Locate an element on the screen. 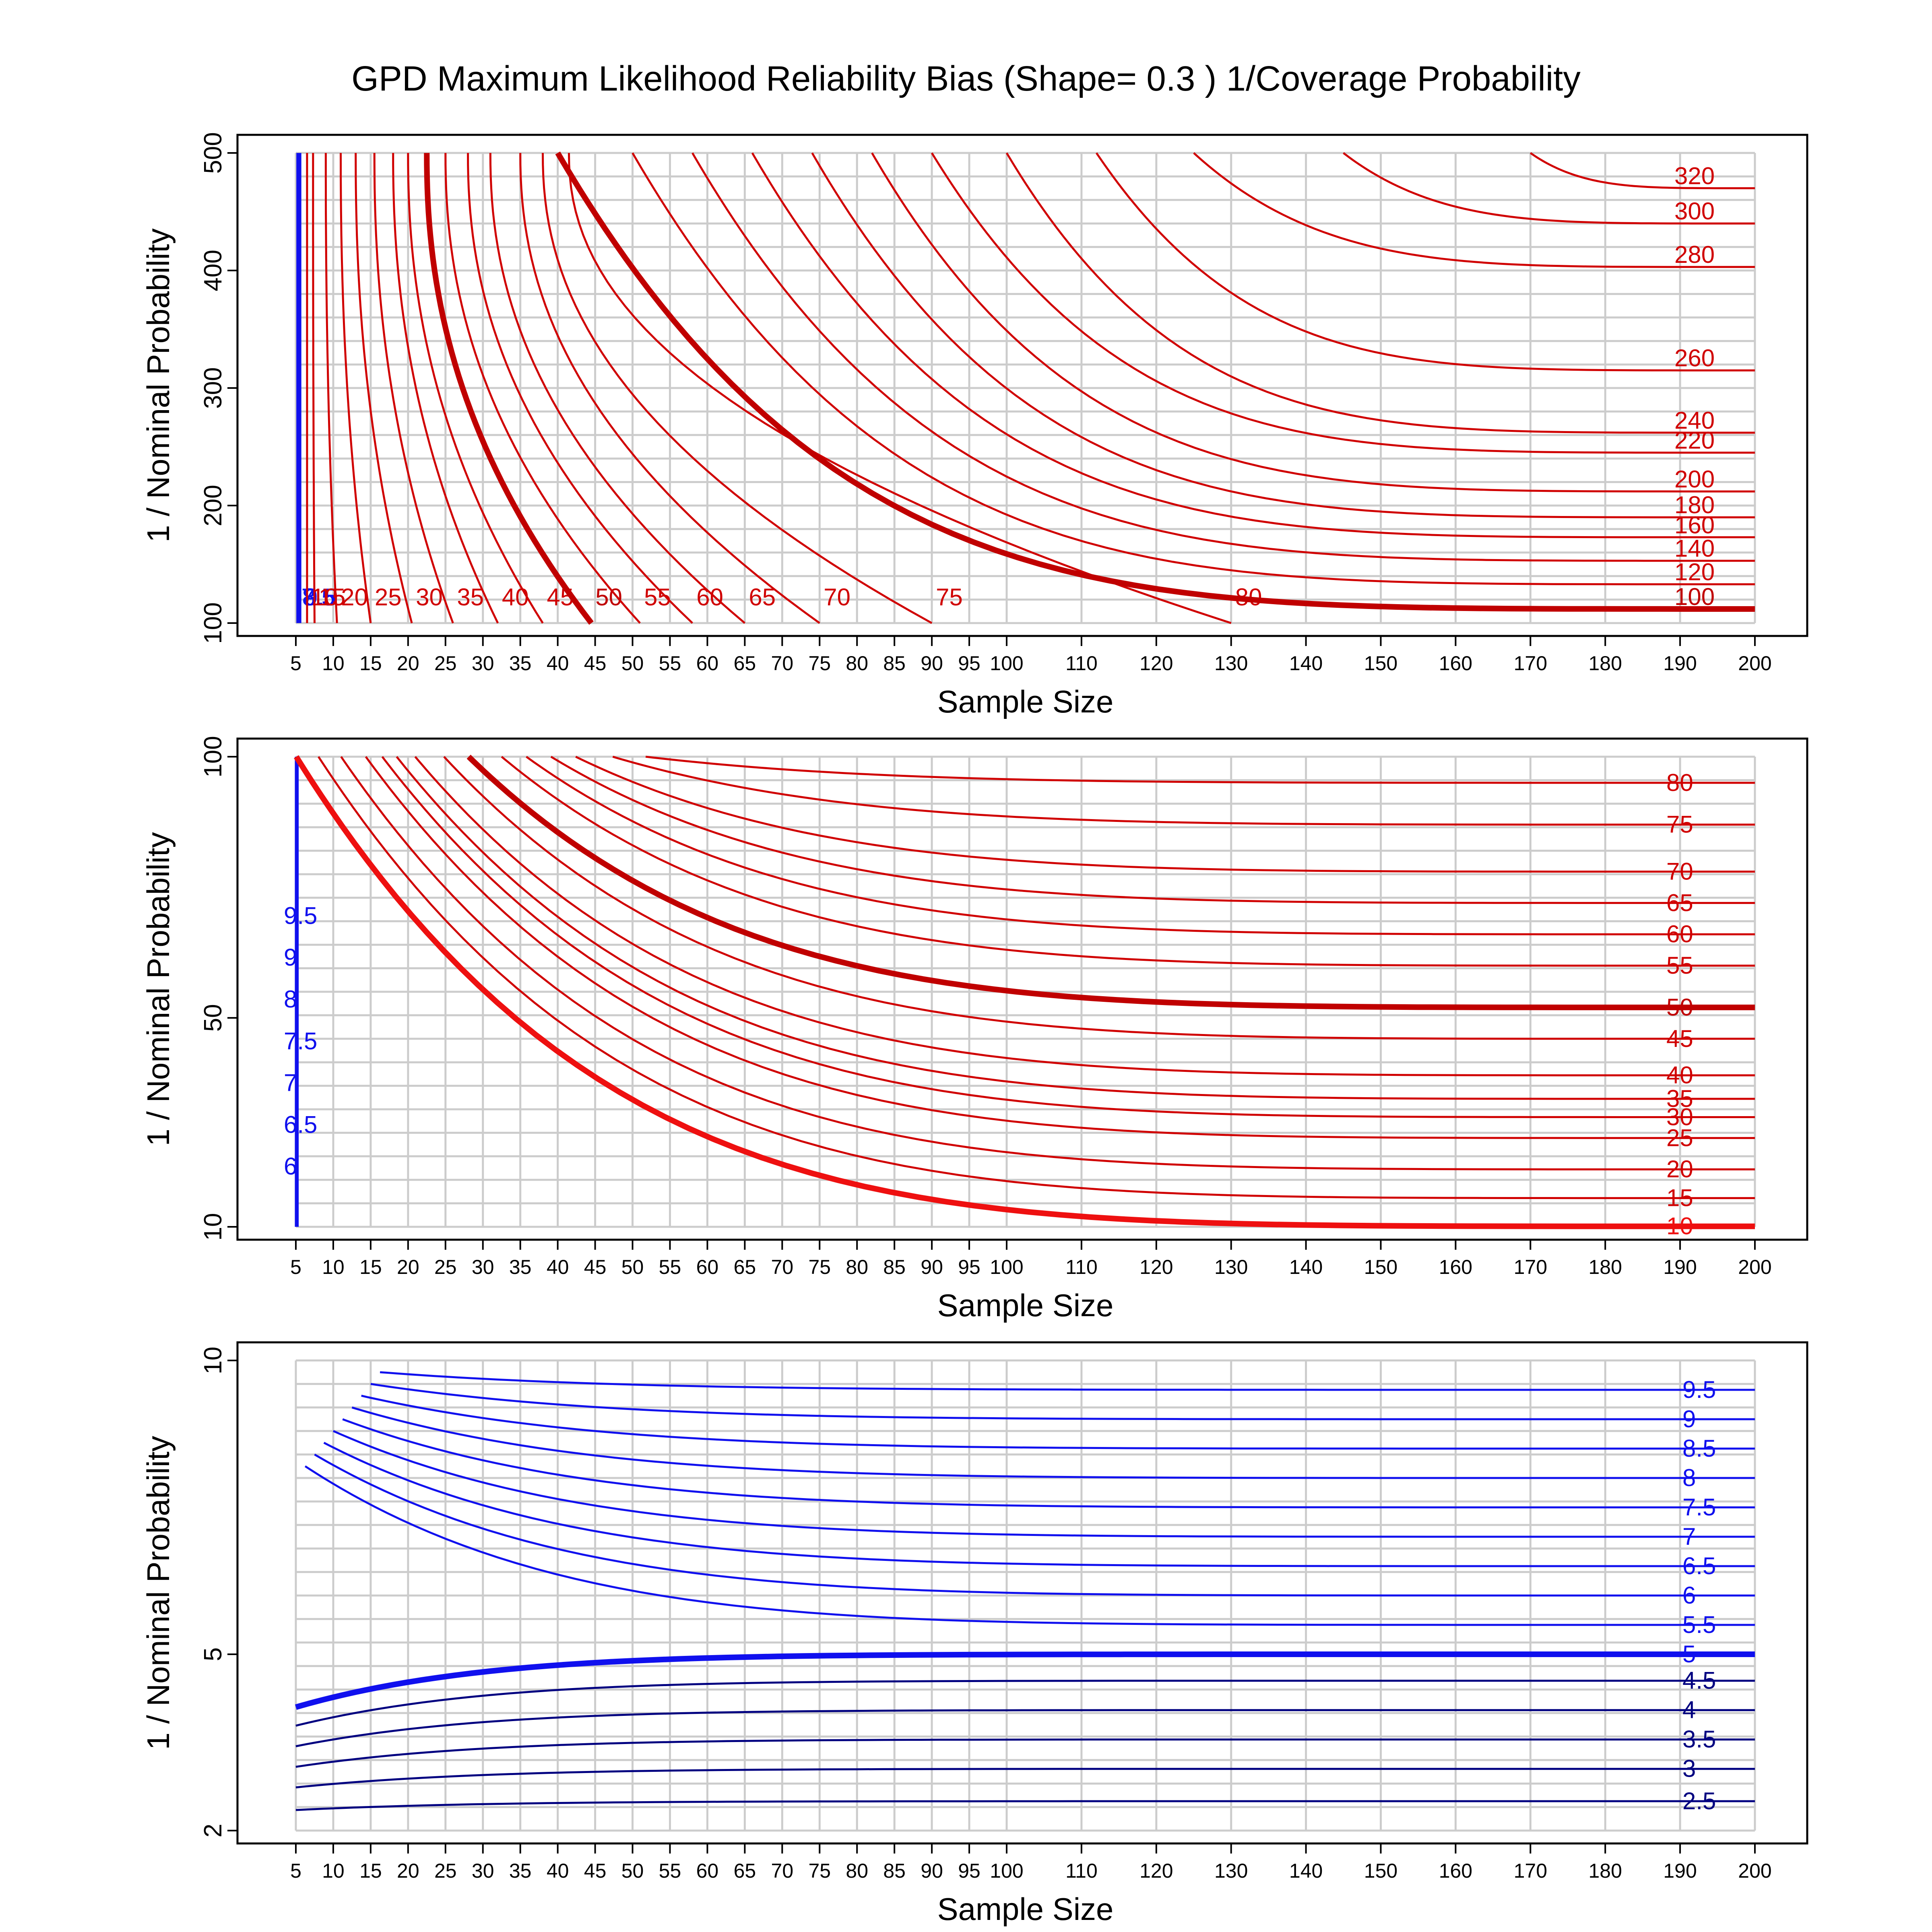 This screenshot has width=1932, height=1932. contour-label-75: 75 is located at coordinates (1680, 824).